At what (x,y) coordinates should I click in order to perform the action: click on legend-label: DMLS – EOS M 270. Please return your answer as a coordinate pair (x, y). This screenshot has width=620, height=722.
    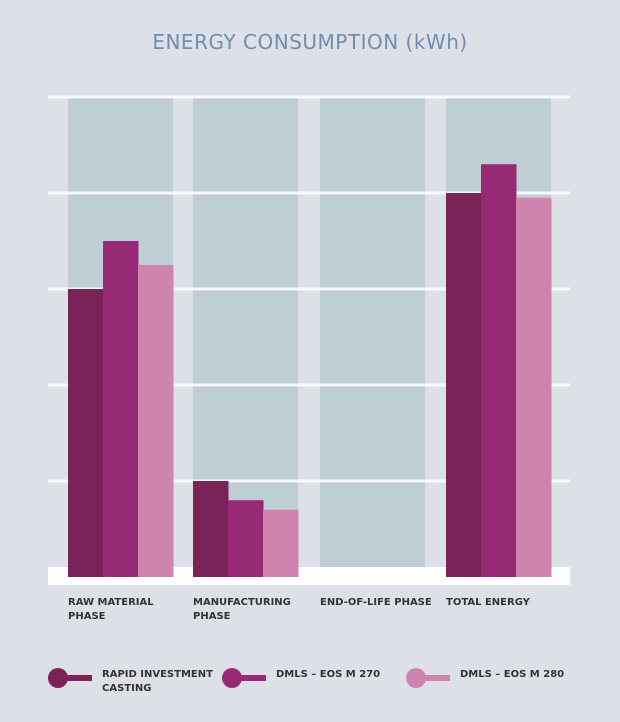
    Looking at the image, I should click on (328, 674).